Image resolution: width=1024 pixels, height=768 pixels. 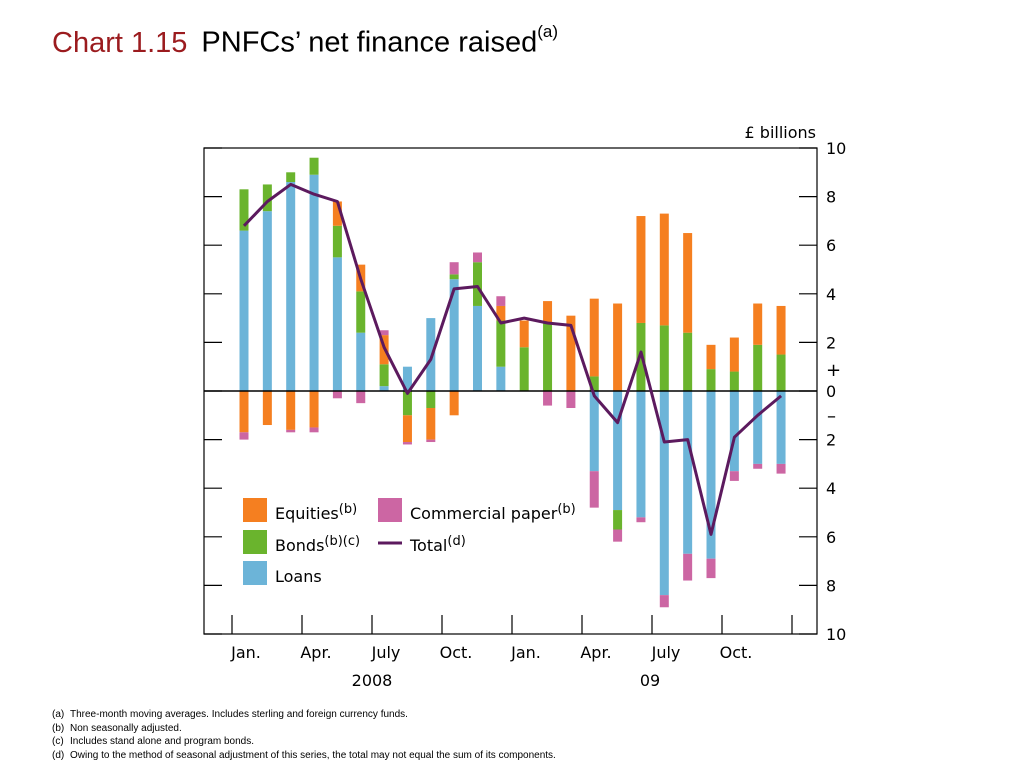 What do you see at coordinates (255, 542) in the screenshot?
I see `legend-swatch-bonds` at bounding box center [255, 542].